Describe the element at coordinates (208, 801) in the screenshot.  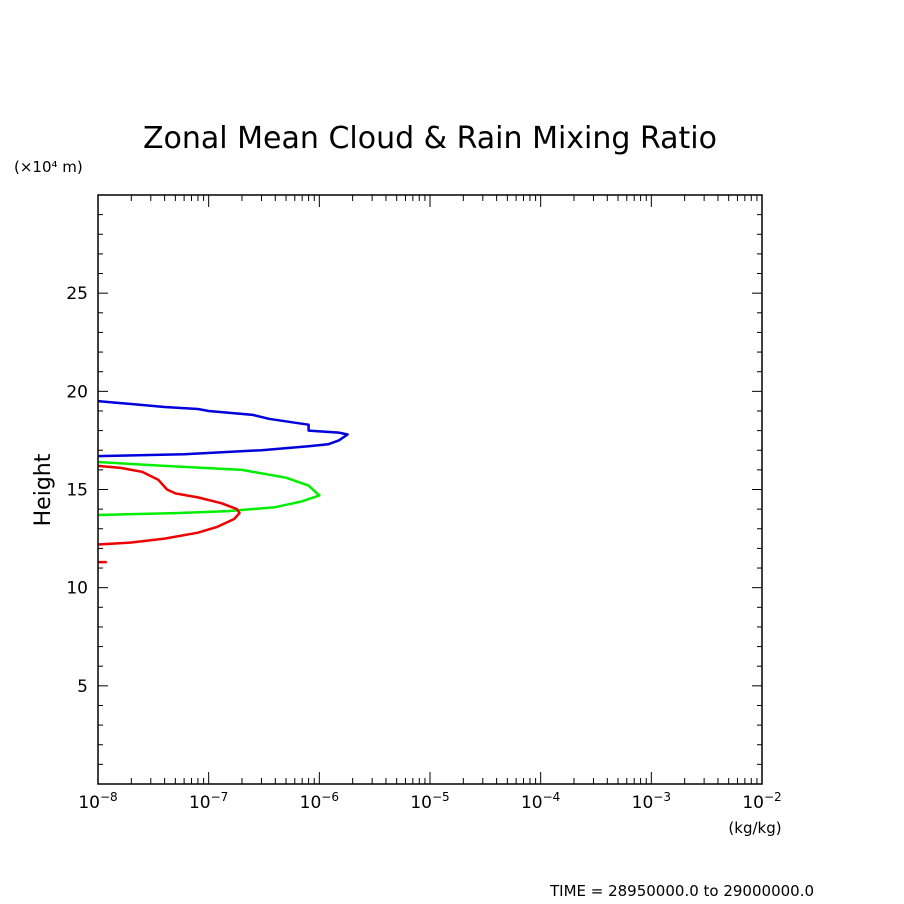
I see `x-tick-label: 10⁻⁷` at that location.